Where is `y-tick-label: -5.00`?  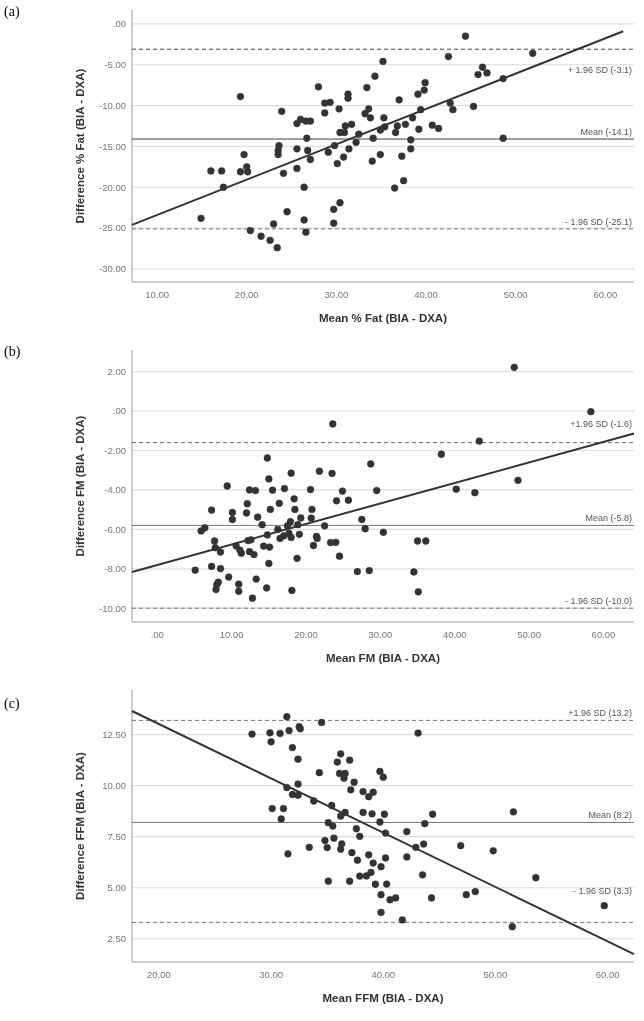
y-tick-label: -5.00 is located at coordinates (115, 65).